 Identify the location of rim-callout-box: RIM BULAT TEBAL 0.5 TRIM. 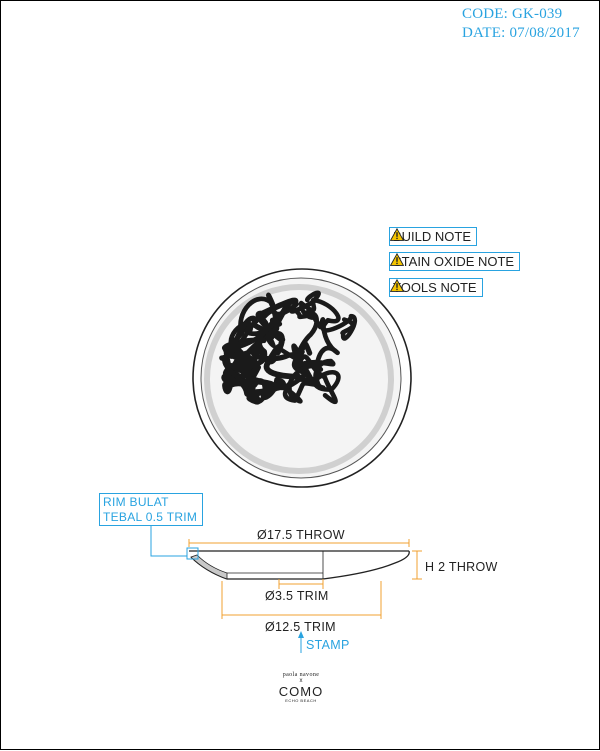
(151, 509).